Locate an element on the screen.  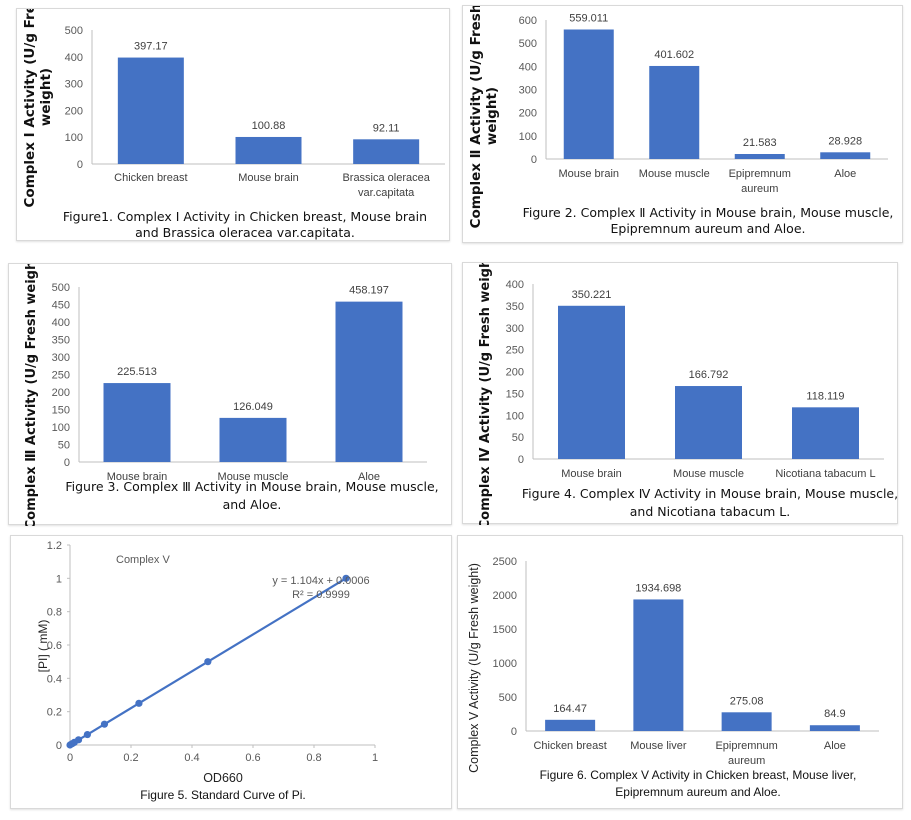
fig3-category-label: Mouse brain is located at coordinates (137, 477).